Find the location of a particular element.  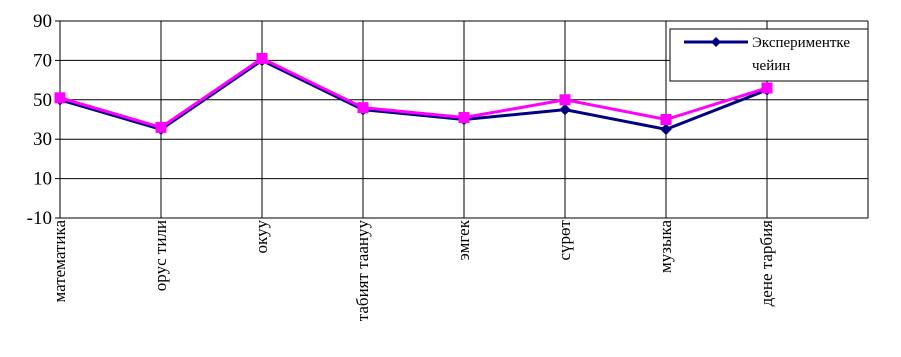

x-tick-label: эмгек is located at coordinates (463, 239).